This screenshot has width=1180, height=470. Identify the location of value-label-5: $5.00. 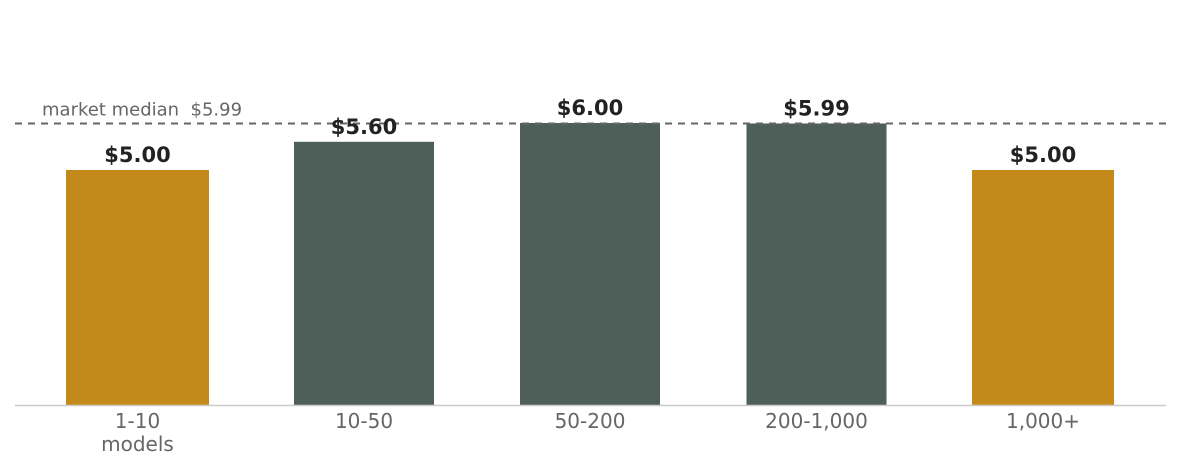
(1043, 155).